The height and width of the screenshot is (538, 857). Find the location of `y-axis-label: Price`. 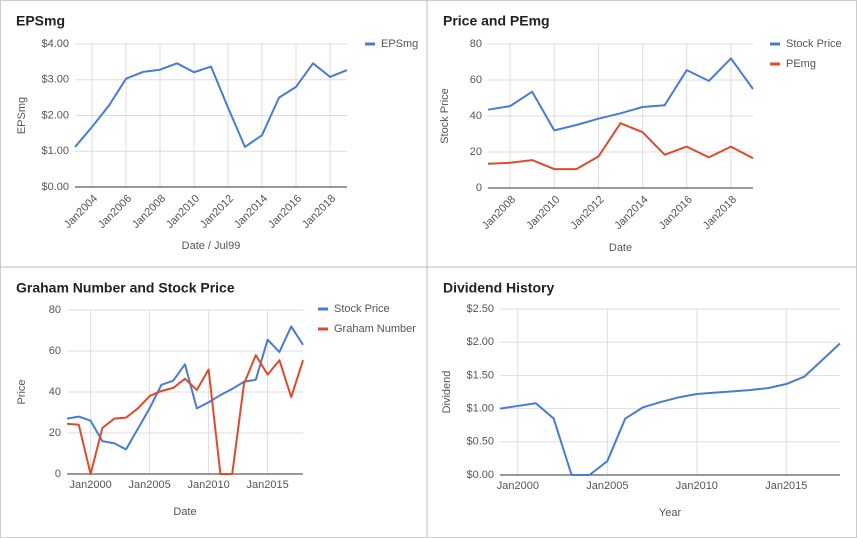

y-axis-label: Price is located at coordinates (22, 391).